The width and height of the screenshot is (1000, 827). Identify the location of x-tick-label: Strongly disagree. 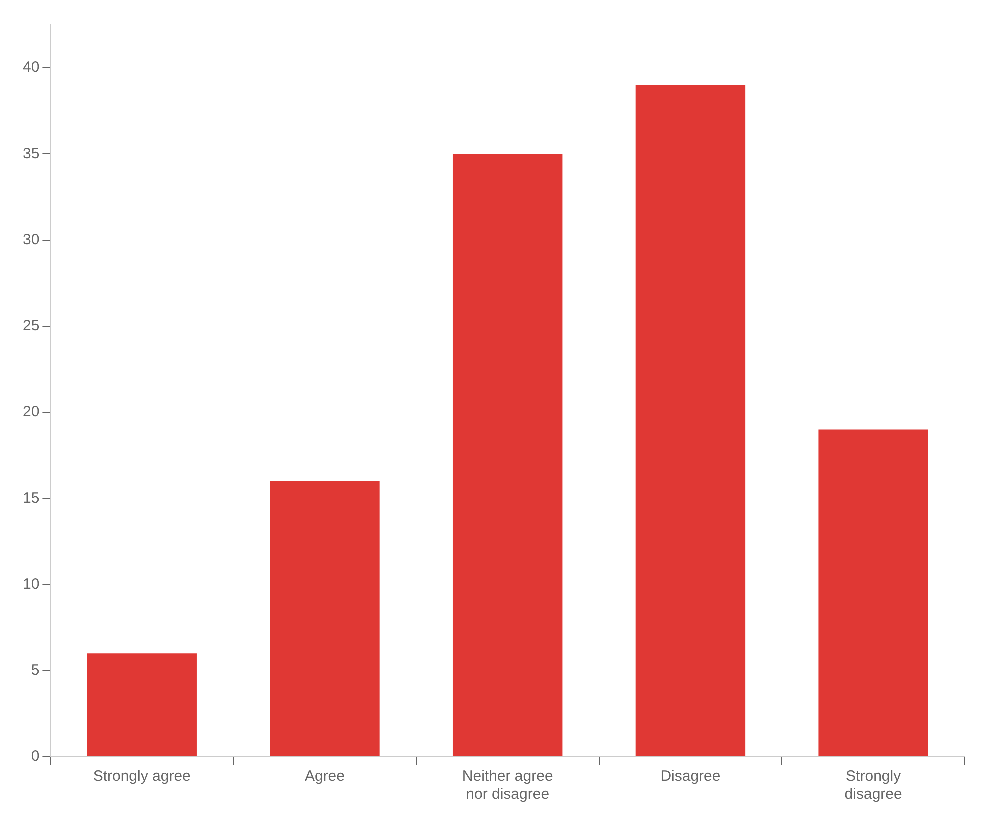
(873, 786).